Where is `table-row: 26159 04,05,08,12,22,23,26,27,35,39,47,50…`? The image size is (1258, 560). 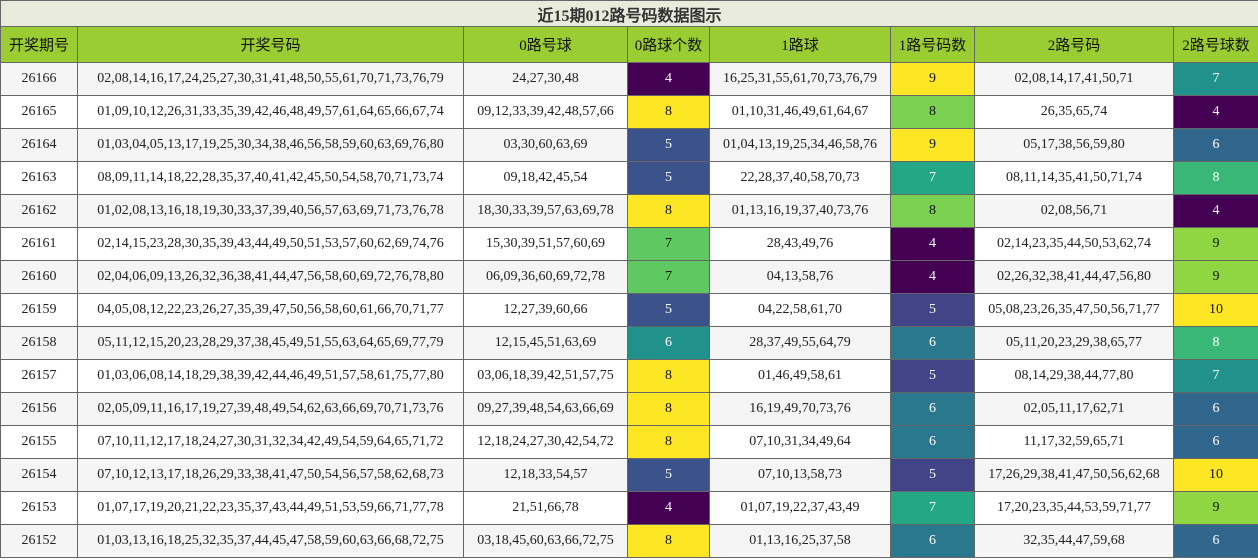 table-row: 26159 04,05,08,12,22,23,26,27,35,39,47,50… is located at coordinates (629, 310).